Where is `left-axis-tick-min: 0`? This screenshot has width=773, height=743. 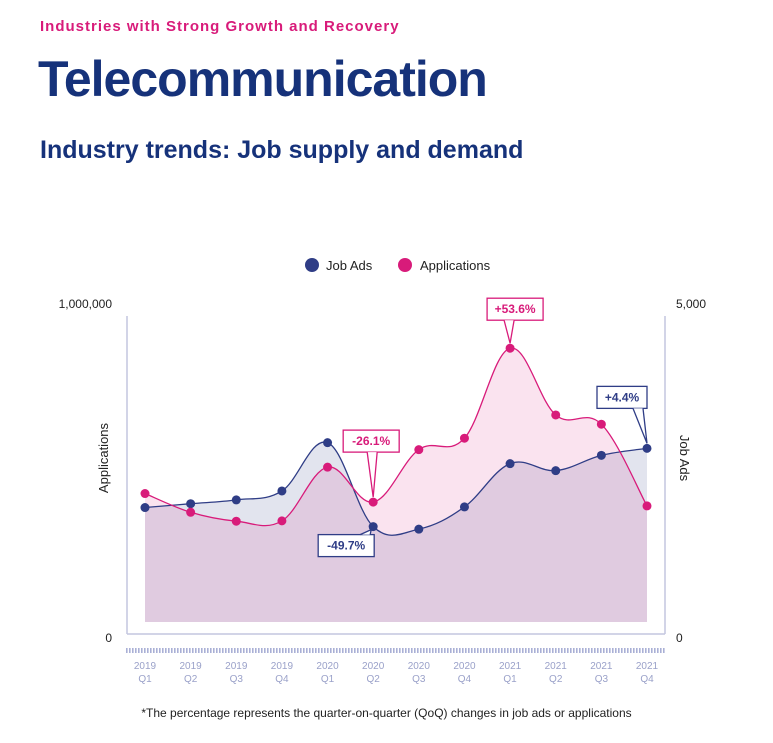 left-axis-tick-min: 0 is located at coordinates (108, 638).